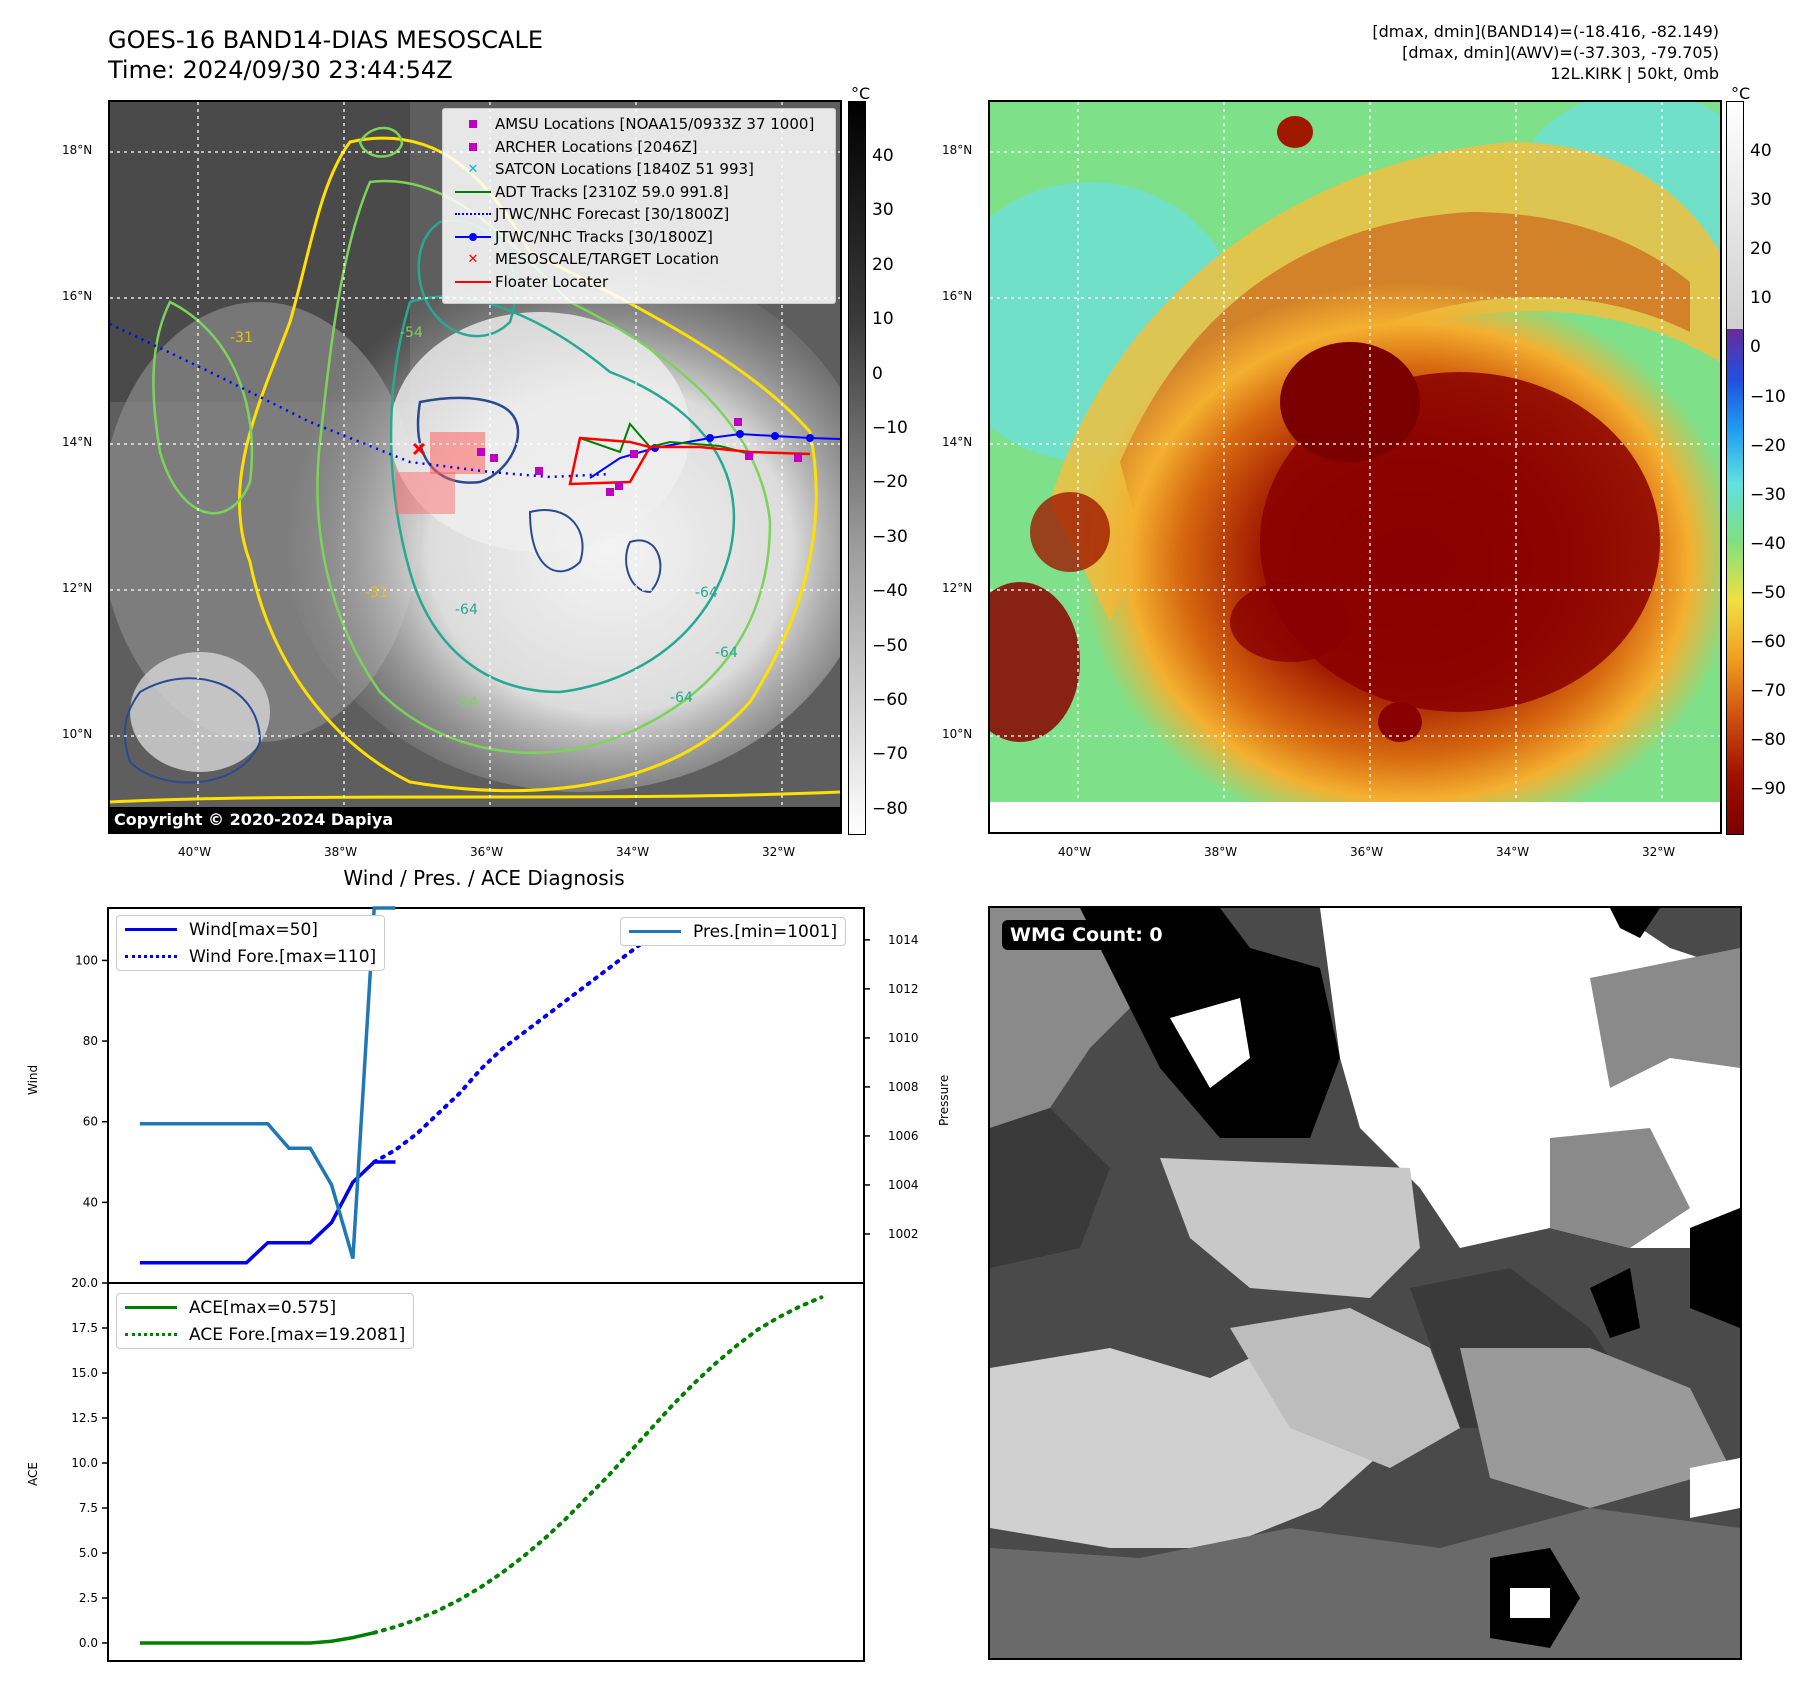  I want to click on x-marker-icon: ✕, so click(473, 259).